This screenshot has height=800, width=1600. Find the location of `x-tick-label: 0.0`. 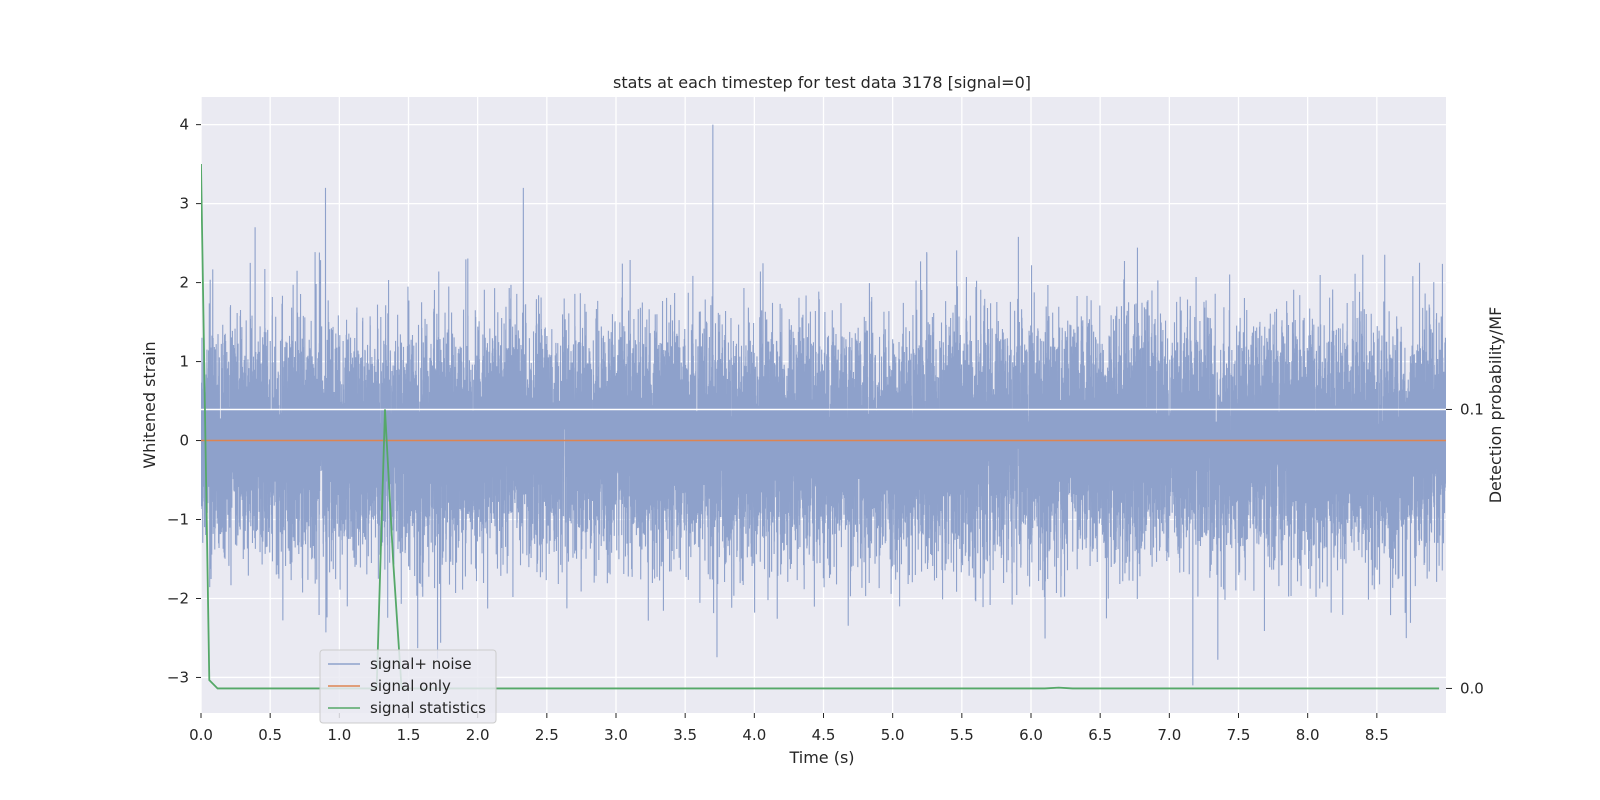

x-tick-label: 0.0 is located at coordinates (201, 735).